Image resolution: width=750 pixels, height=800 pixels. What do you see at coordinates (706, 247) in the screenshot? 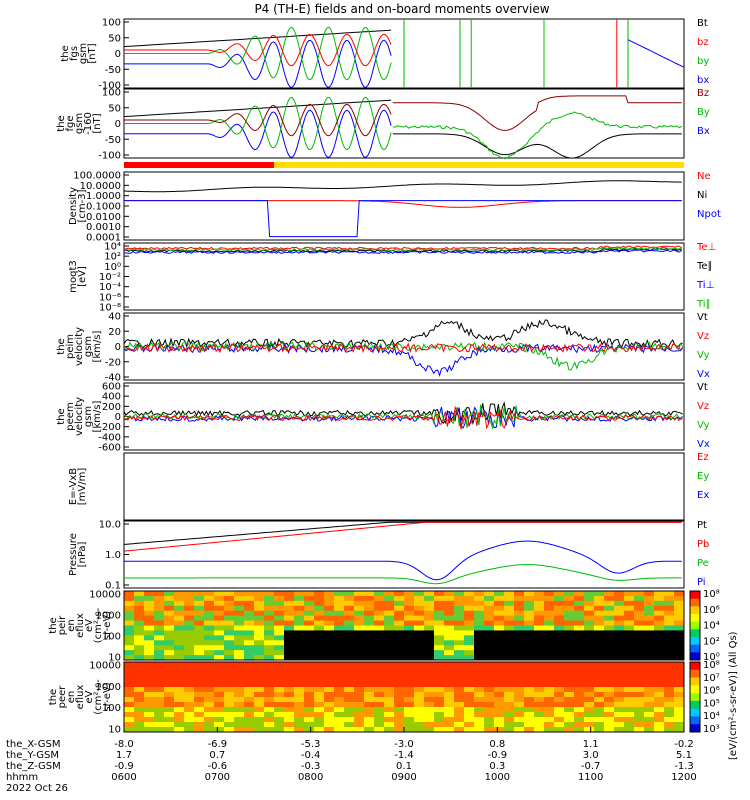
I see `temp-legend-item: Te⊥` at bounding box center [706, 247].